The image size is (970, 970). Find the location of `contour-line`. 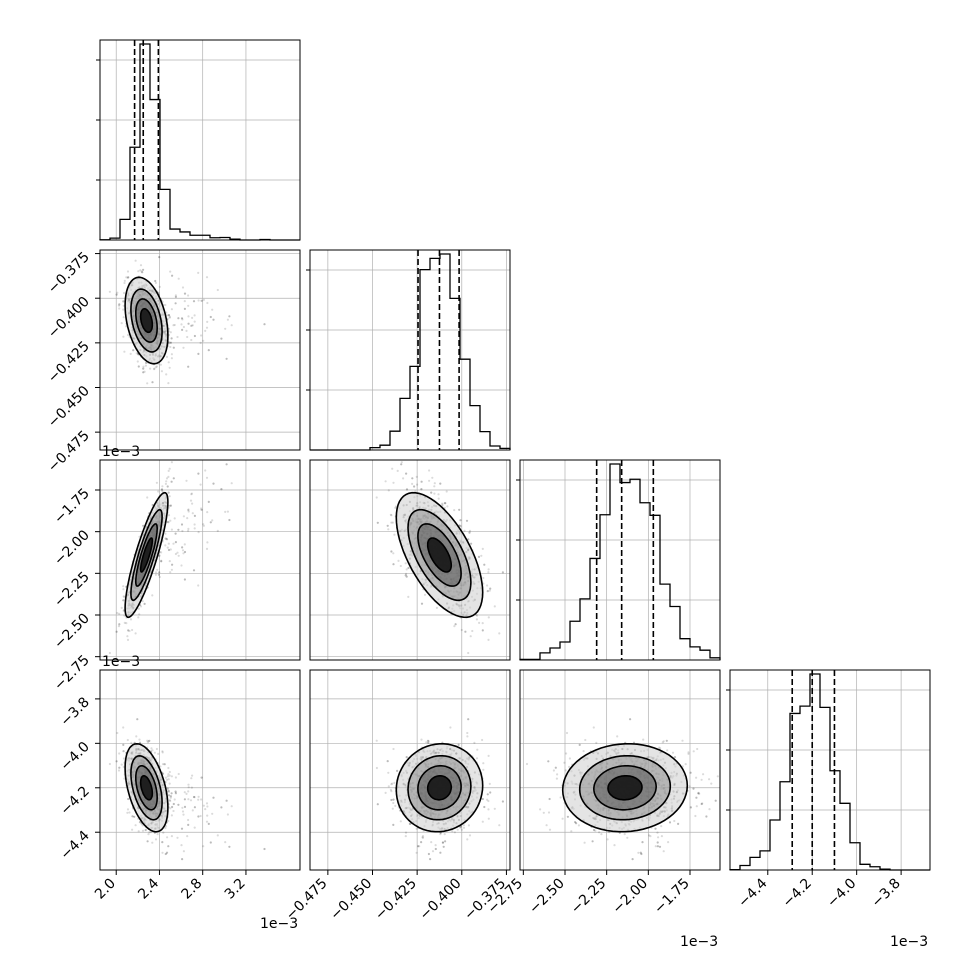

contour-line is located at coordinates (146, 555).